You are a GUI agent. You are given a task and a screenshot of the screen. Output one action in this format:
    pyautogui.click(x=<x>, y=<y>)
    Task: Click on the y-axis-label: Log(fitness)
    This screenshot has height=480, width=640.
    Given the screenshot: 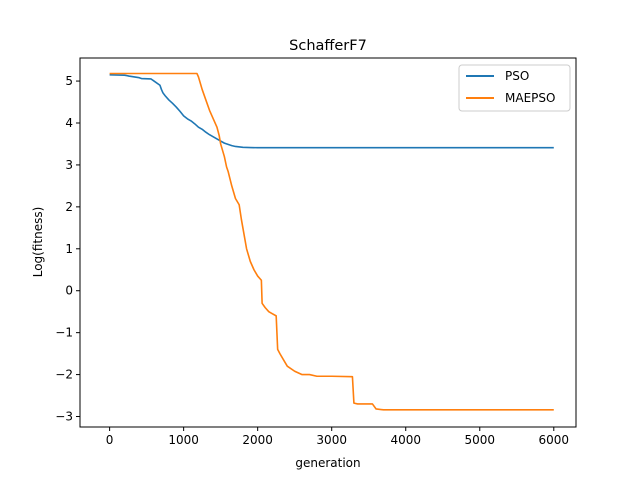 What is the action you would take?
    pyautogui.click(x=38, y=242)
    